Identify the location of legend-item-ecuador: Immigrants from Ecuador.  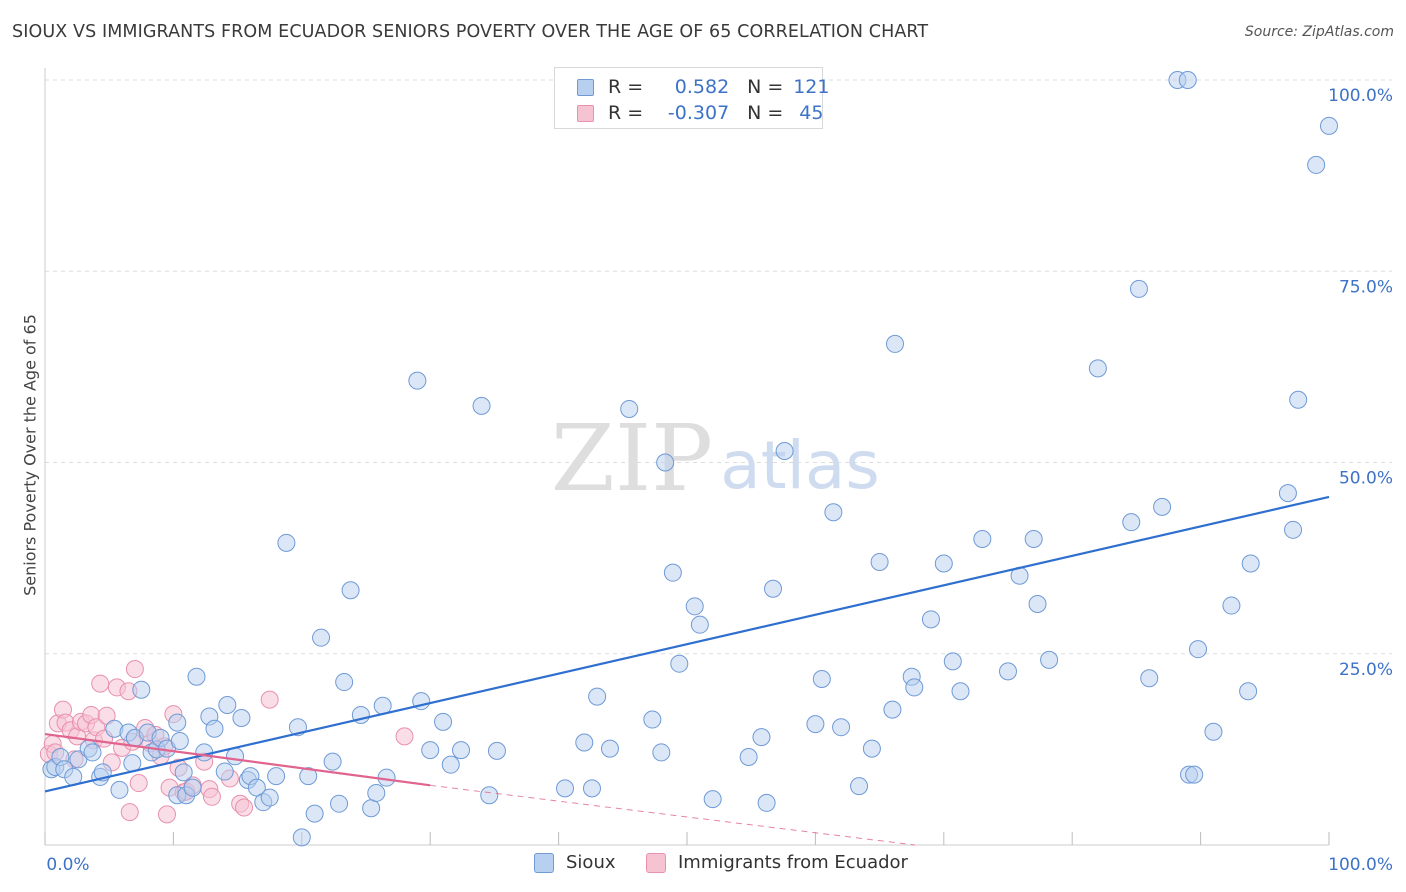
(777, 862).